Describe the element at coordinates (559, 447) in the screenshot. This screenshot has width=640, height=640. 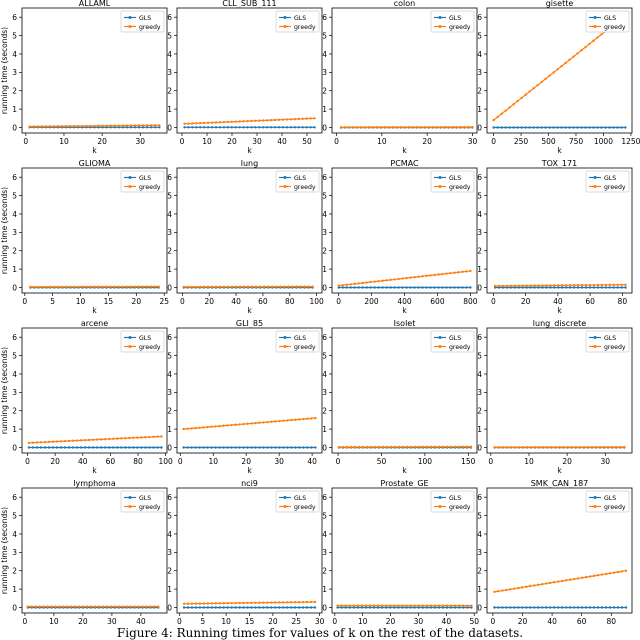
I see `series-greedy` at that location.